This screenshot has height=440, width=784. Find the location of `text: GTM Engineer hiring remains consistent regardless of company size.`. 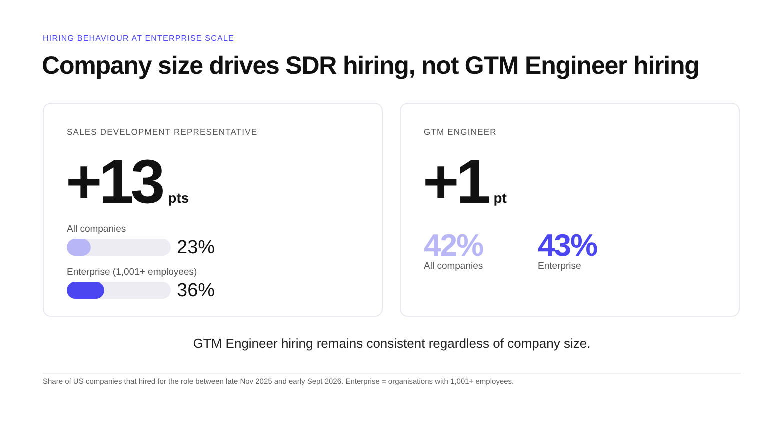

text: GTM Engineer hiring remains consistent regardless of company size. is located at coordinates (392, 343).